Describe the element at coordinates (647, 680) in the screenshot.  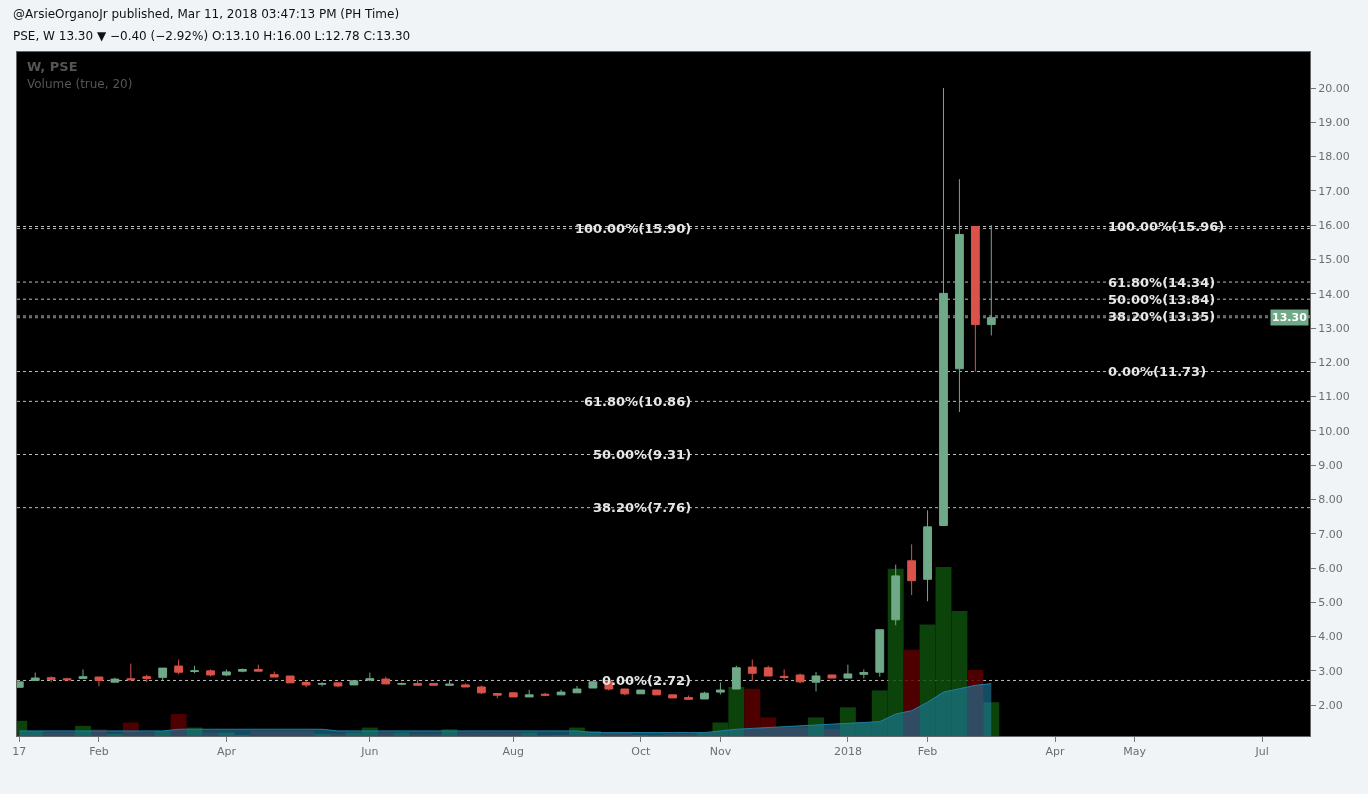
I see `ref-line-label: 0.00%(2.72)` at that location.